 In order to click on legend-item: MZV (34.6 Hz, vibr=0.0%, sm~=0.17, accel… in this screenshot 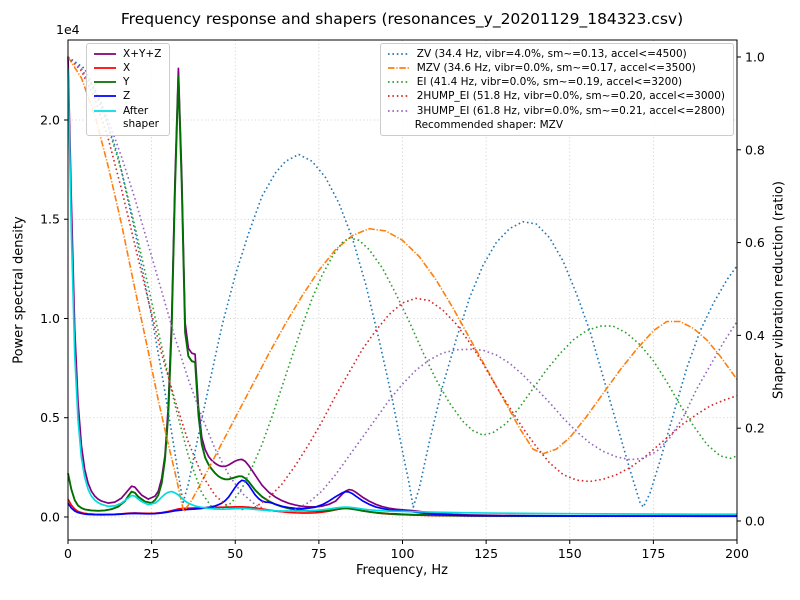, I will do `click(556, 68)`.